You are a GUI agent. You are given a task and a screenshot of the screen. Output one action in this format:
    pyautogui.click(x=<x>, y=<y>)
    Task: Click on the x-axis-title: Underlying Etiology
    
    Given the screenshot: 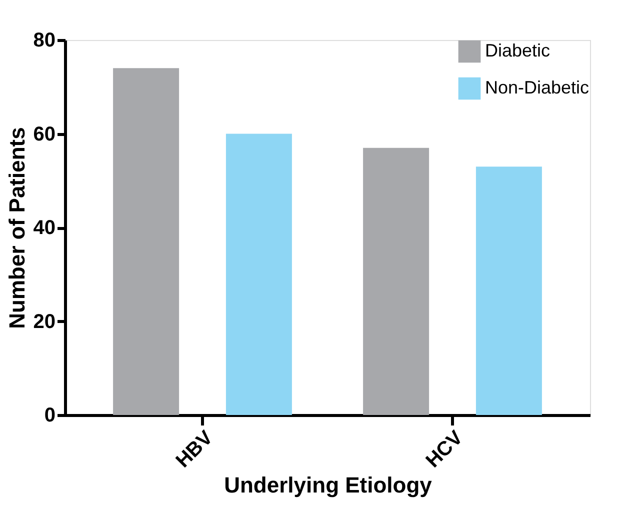 What is the action you would take?
    pyautogui.click(x=328, y=485)
    